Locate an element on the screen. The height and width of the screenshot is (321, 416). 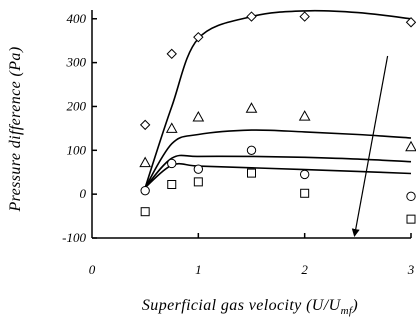
series-4-curve is located at coordinates (278, 175).